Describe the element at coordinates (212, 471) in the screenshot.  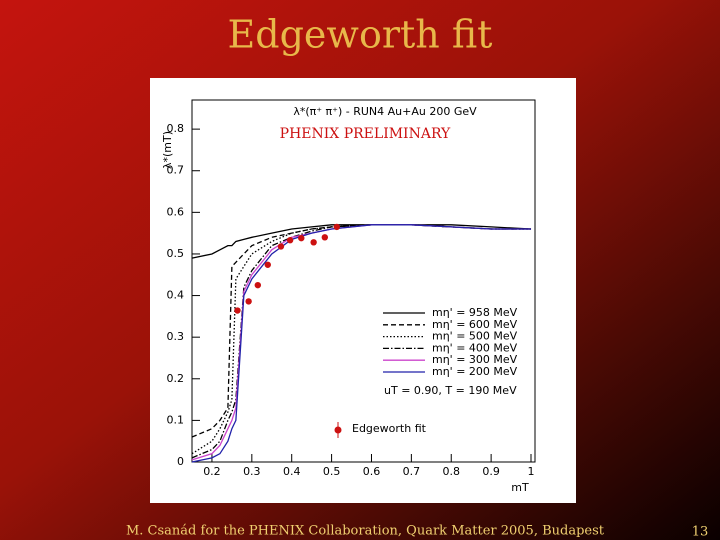
I see `x-tick-label: 0.2` at that location.